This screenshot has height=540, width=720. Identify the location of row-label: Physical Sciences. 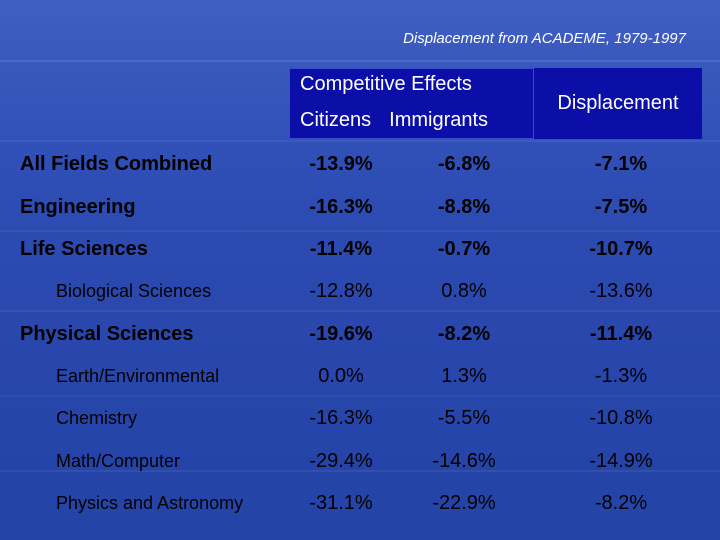
(107, 334).